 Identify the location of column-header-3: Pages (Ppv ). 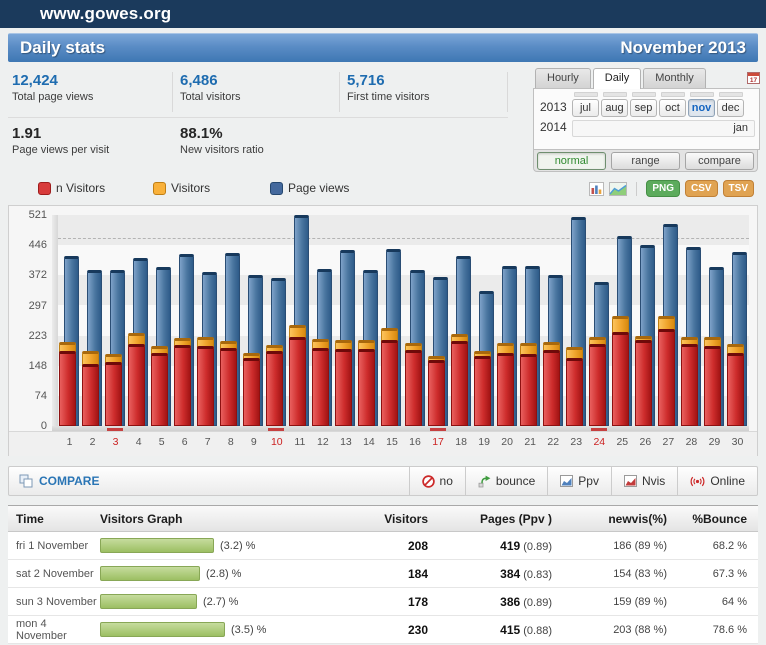
(515, 518).